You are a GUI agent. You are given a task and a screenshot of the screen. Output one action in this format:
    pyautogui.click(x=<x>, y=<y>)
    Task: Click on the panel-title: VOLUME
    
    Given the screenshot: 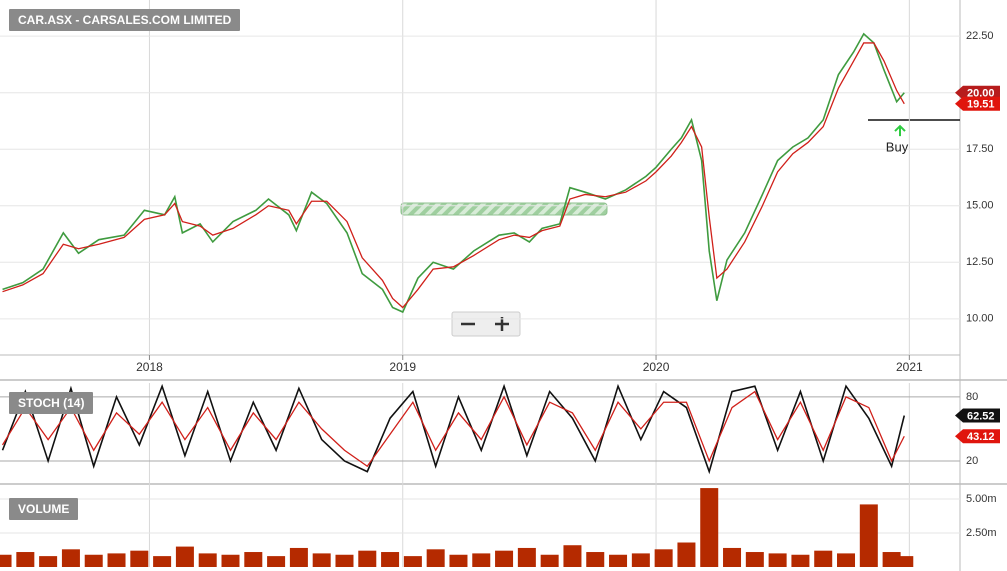 What is the action you would take?
    pyautogui.click(x=44, y=509)
    